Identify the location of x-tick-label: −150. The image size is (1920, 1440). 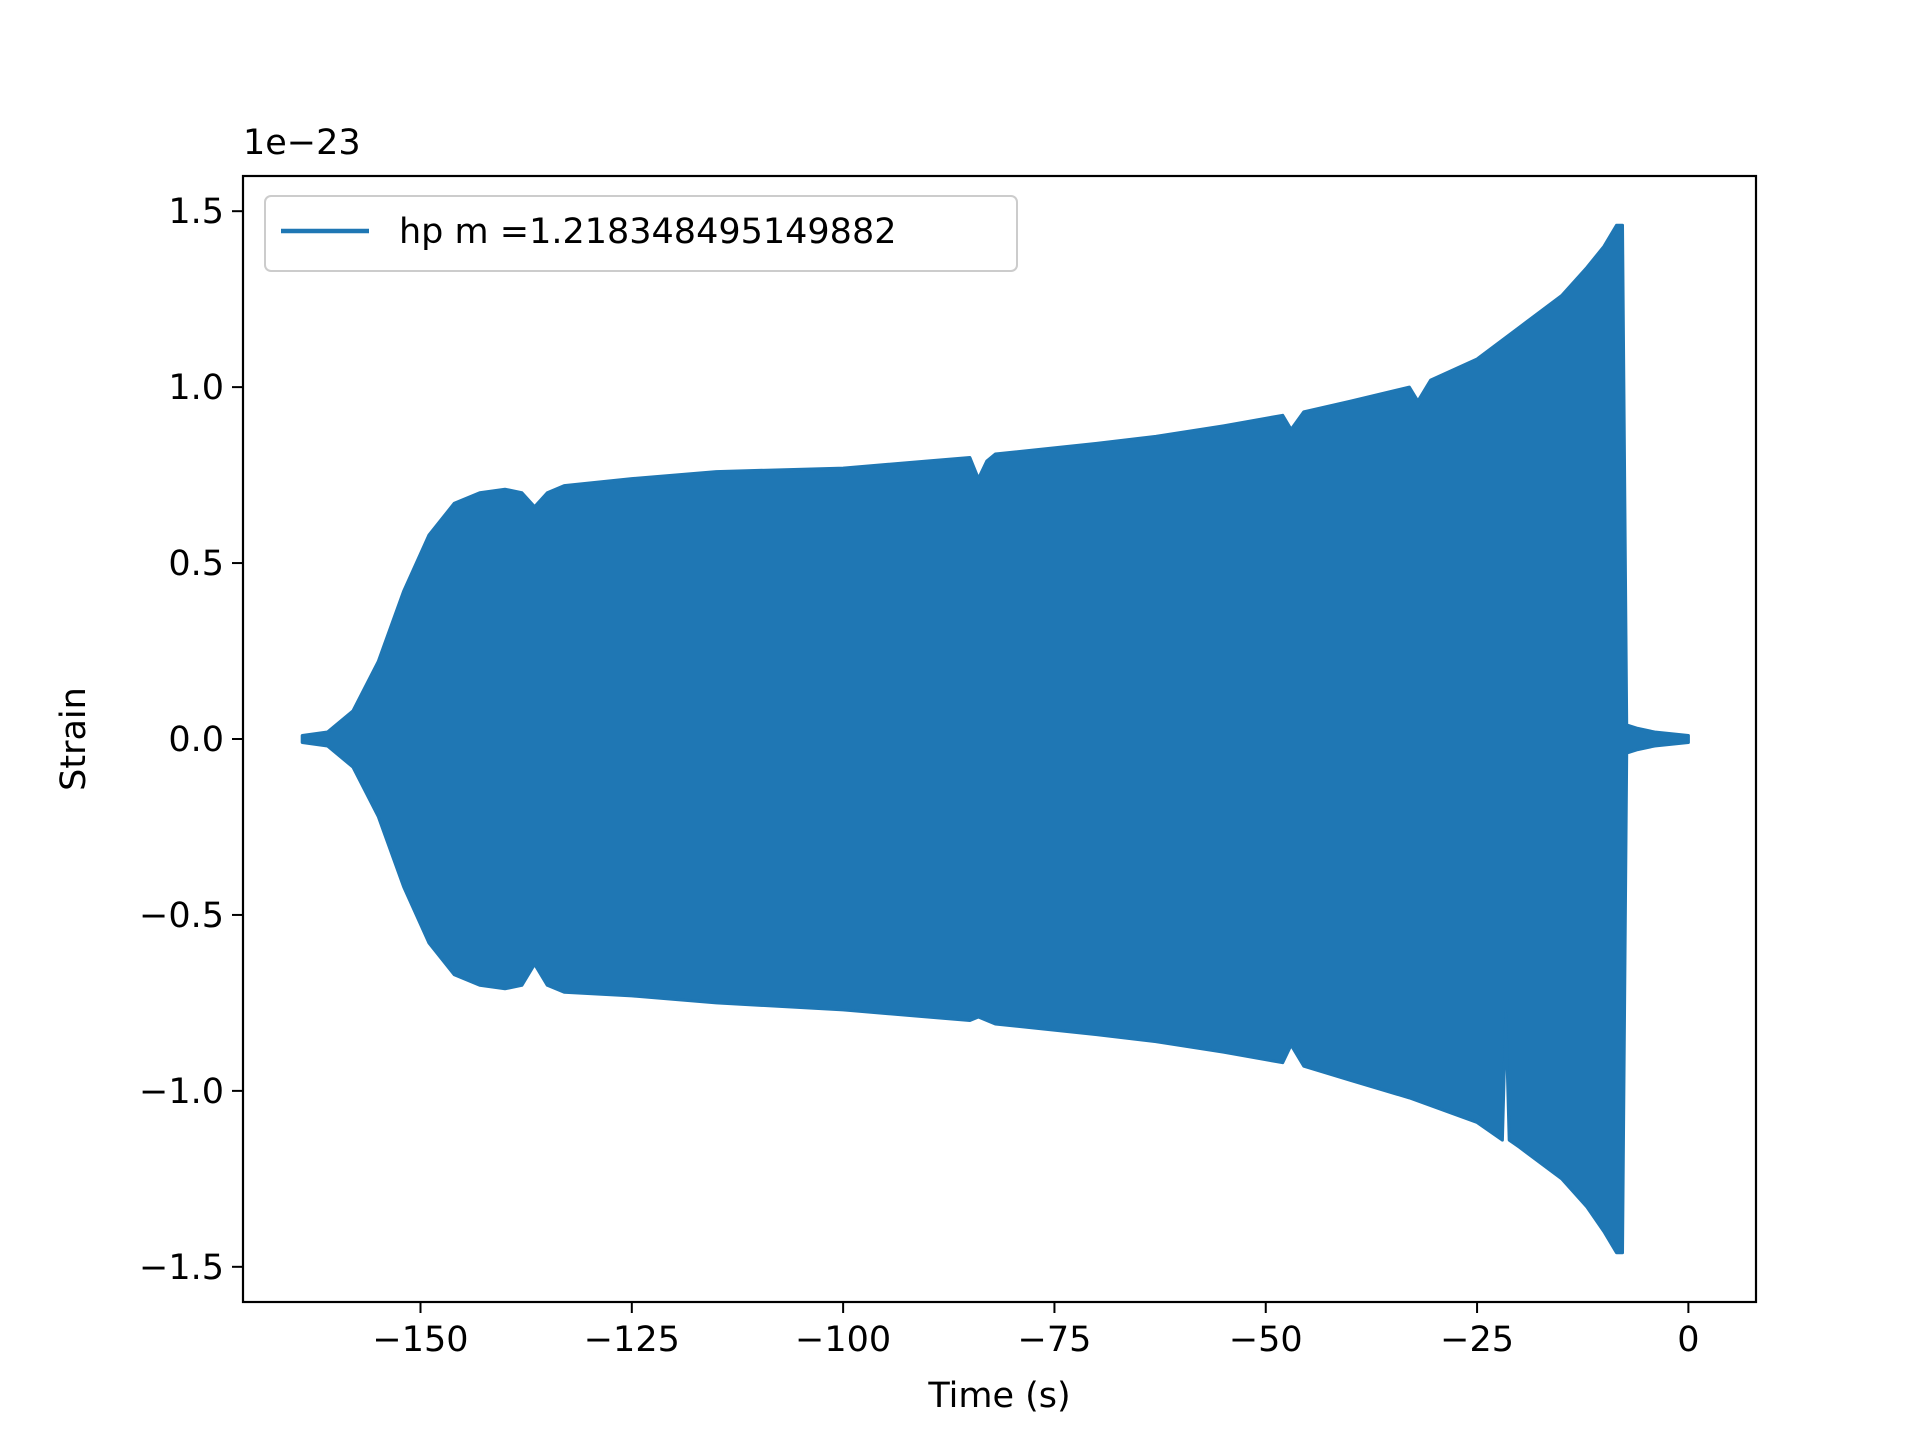
(420, 1340).